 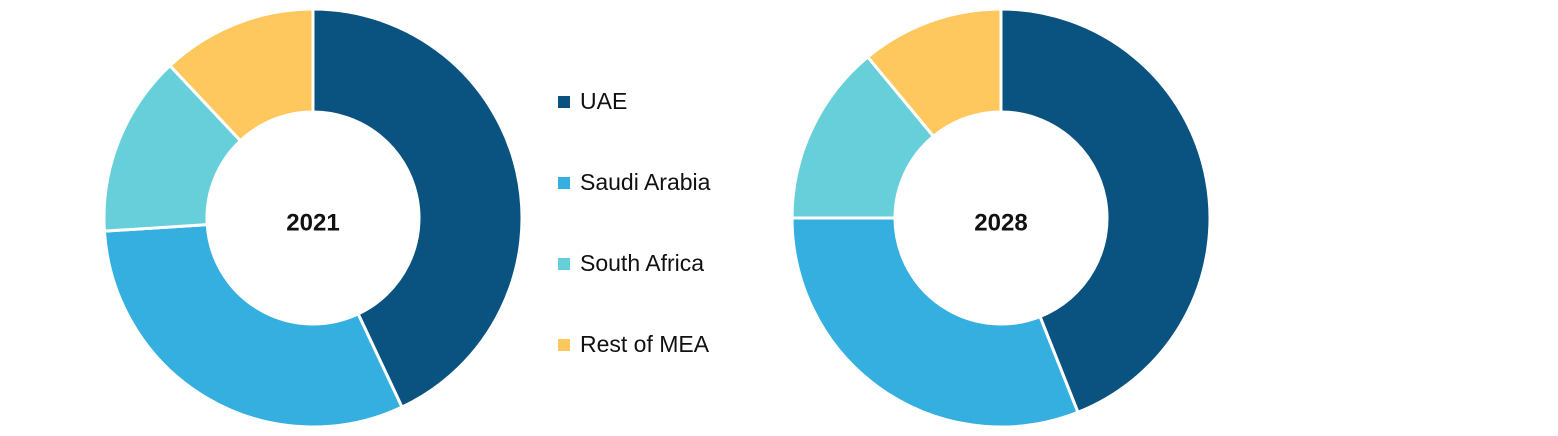 What do you see at coordinates (1000, 222) in the screenshot?
I see `chart-title: 2028` at bounding box center [1000, 222].